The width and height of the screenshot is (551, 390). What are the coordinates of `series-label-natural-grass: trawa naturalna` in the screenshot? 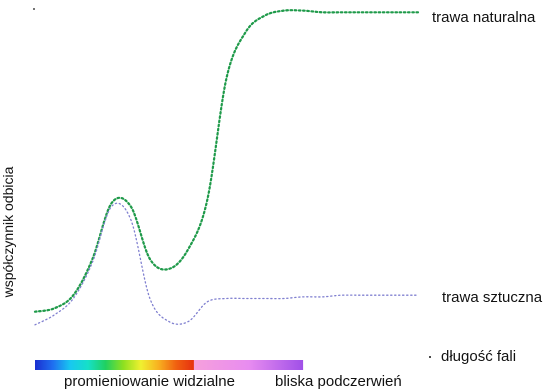 It's located at (484, 17).